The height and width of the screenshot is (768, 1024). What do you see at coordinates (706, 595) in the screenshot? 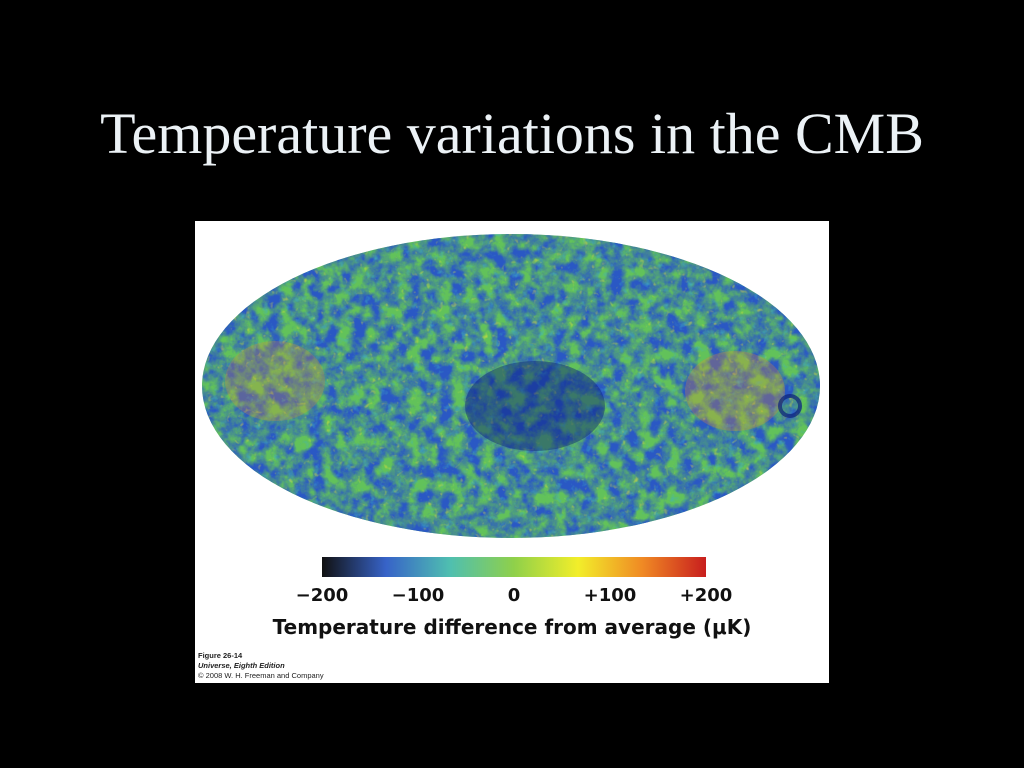
I see `tick-plus-200: +200` at bounding box center [706, 595].